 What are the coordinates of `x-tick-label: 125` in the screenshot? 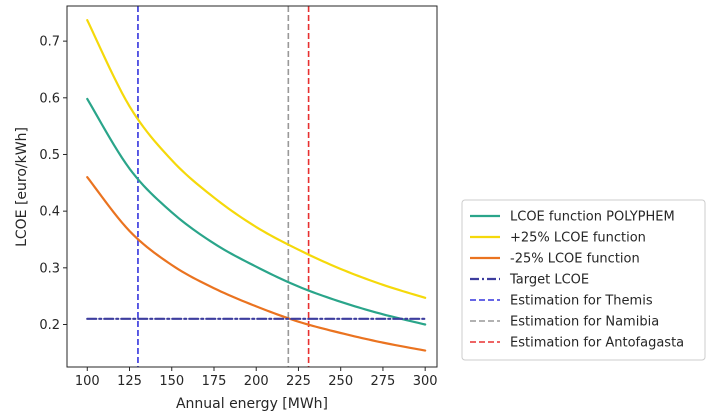 It's located at (129, 381).